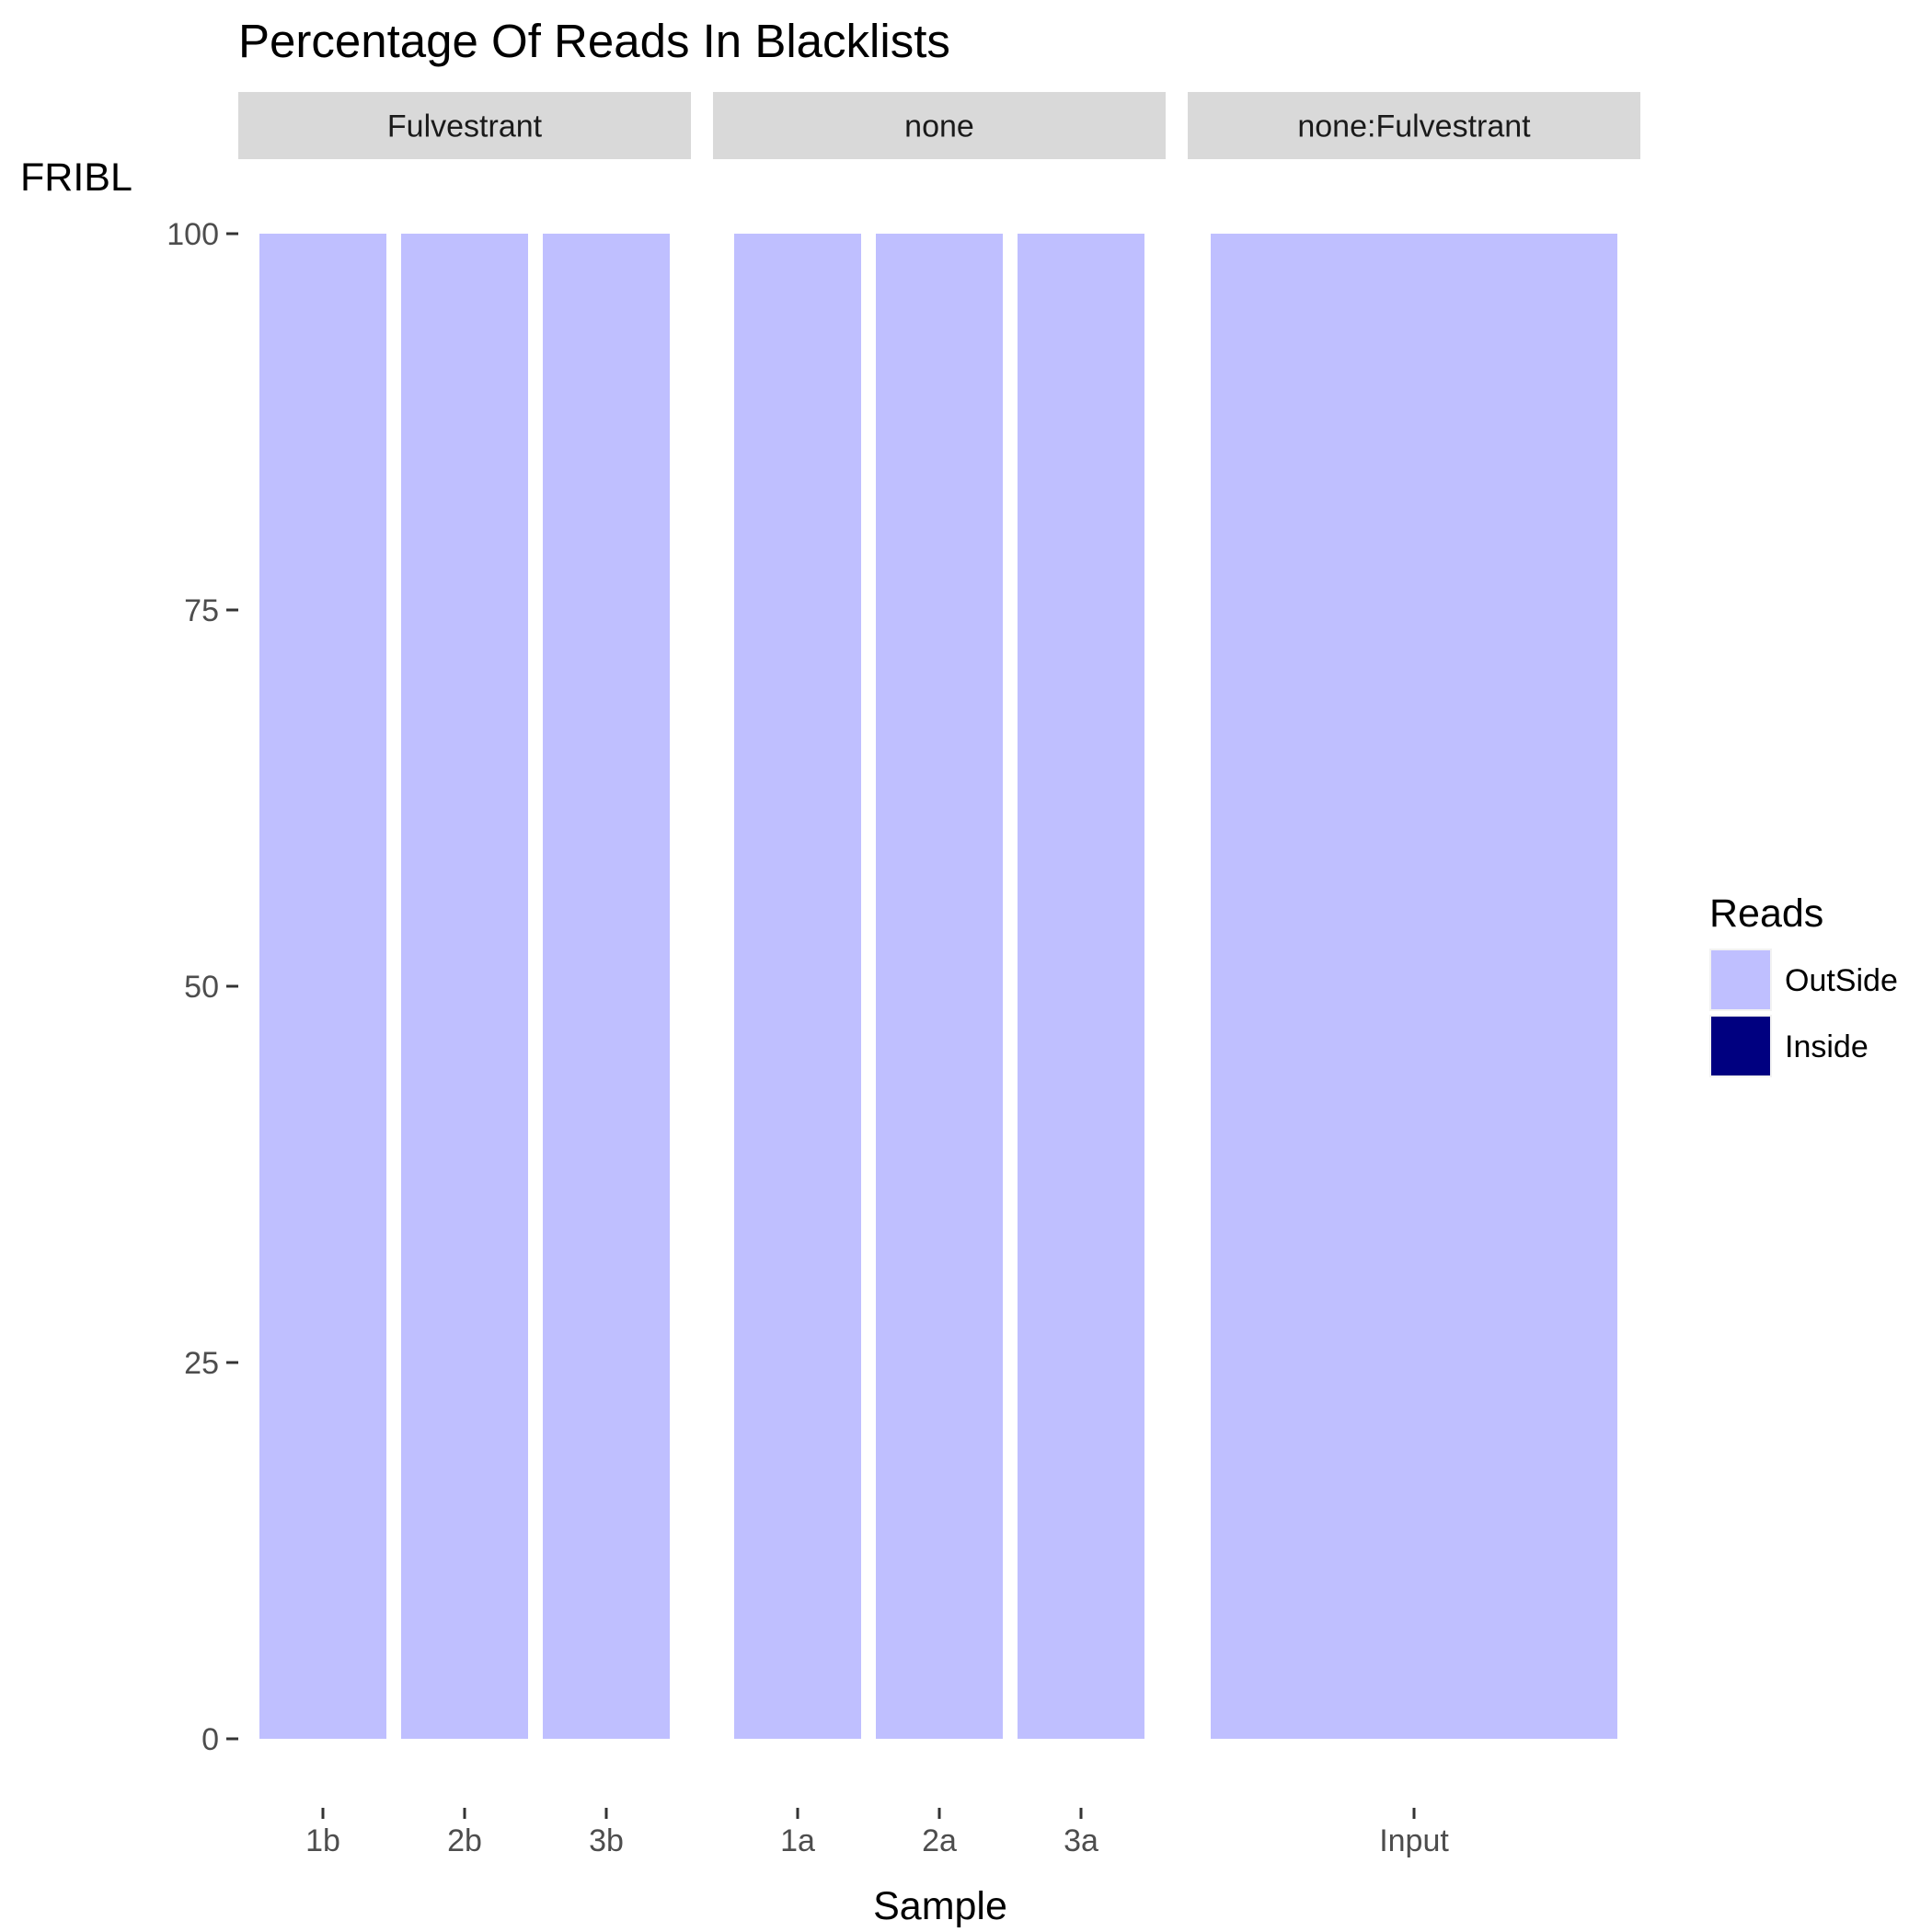  What do you see at coordinates (464, 1840) in the screenshot?
I see `x-tick-label: 2b` at bounding box center [464, 1840].